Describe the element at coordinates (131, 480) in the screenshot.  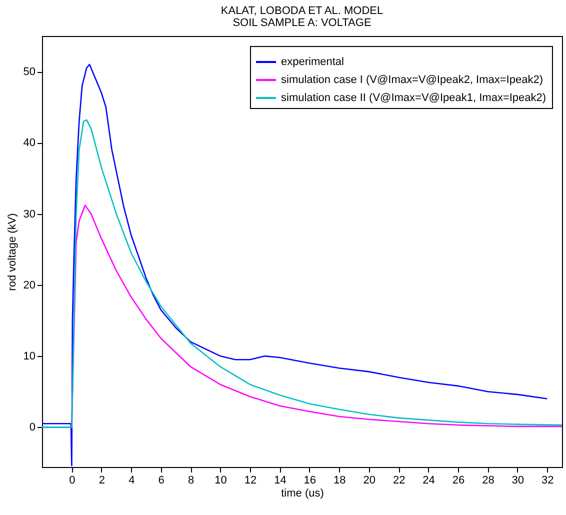
I see `x-tick-label: 4` at that location.